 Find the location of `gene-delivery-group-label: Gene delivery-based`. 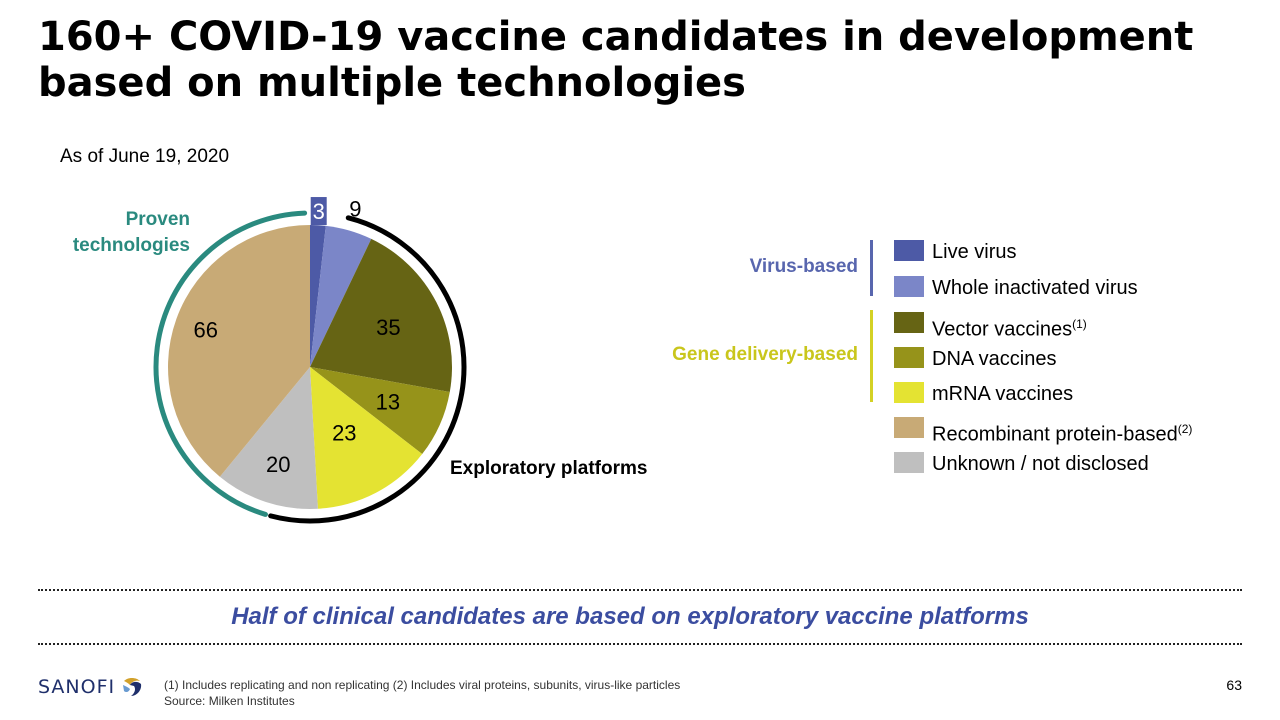

gene-delivery-group-label: Gene delivery-based is located at coordinates (765, 354).